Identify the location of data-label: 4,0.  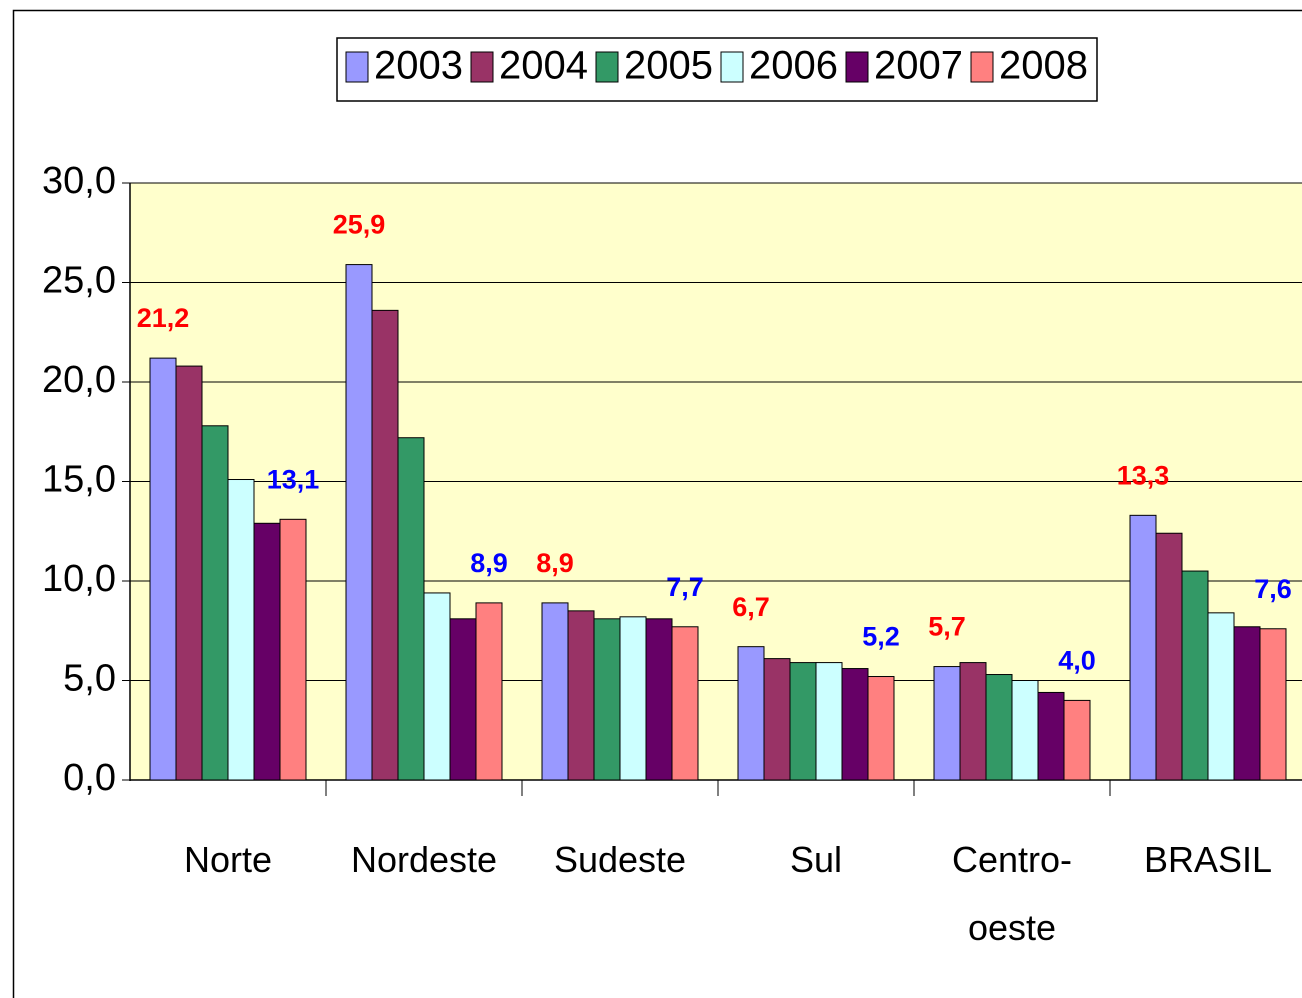
(1077, 661).